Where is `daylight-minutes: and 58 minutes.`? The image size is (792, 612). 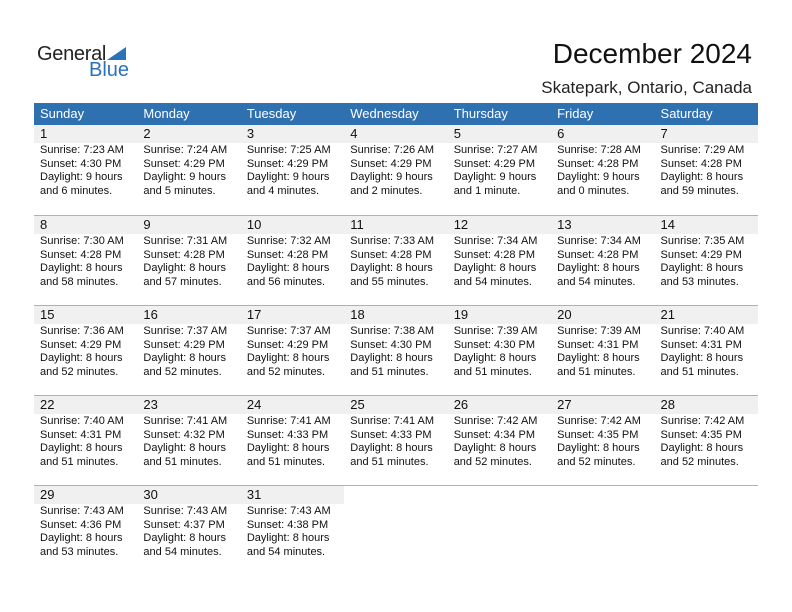
daylight-minutes: and 58 minutes. is located at coordinates (79, 281).